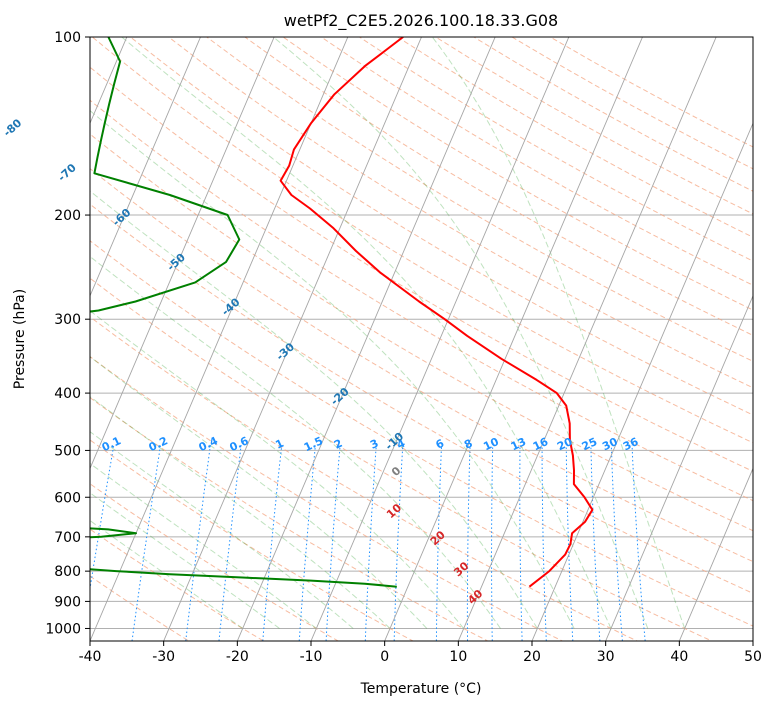 This screenshot has height=712, width=775. What do you see at coordinates (13, 127) in the screenshot?
I see `isotherm-label: -80` at bounding box center [13, 127].